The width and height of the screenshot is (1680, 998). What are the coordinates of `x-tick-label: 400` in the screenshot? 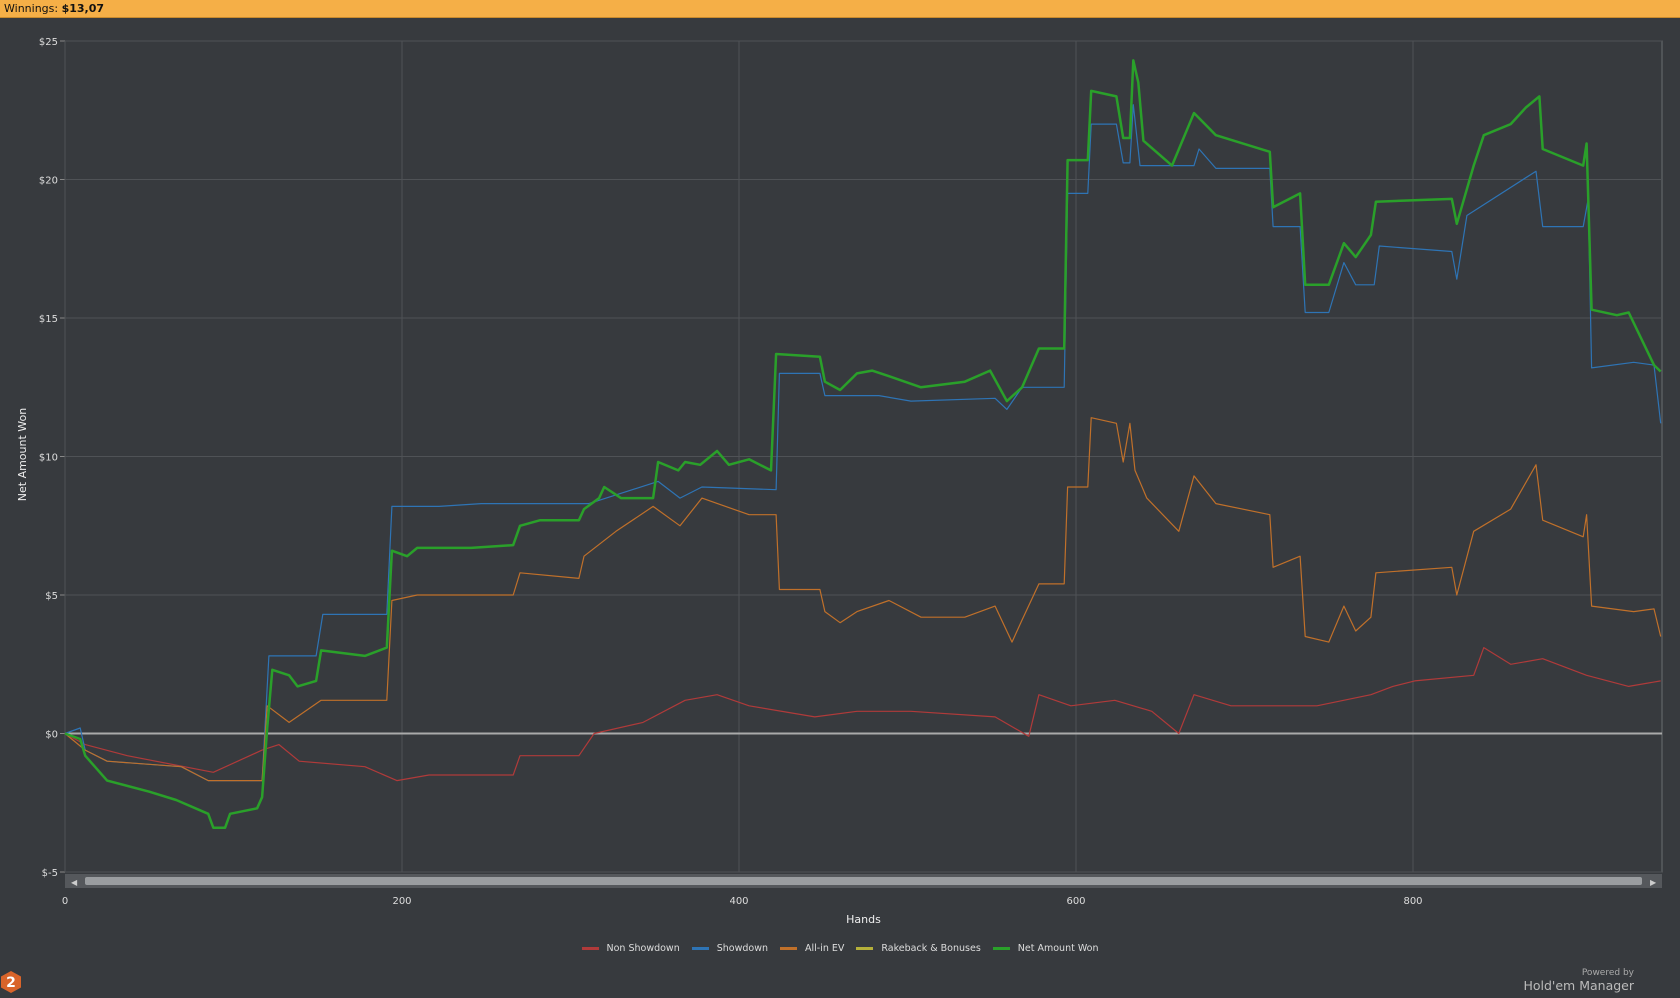 It's located at (738, 901).